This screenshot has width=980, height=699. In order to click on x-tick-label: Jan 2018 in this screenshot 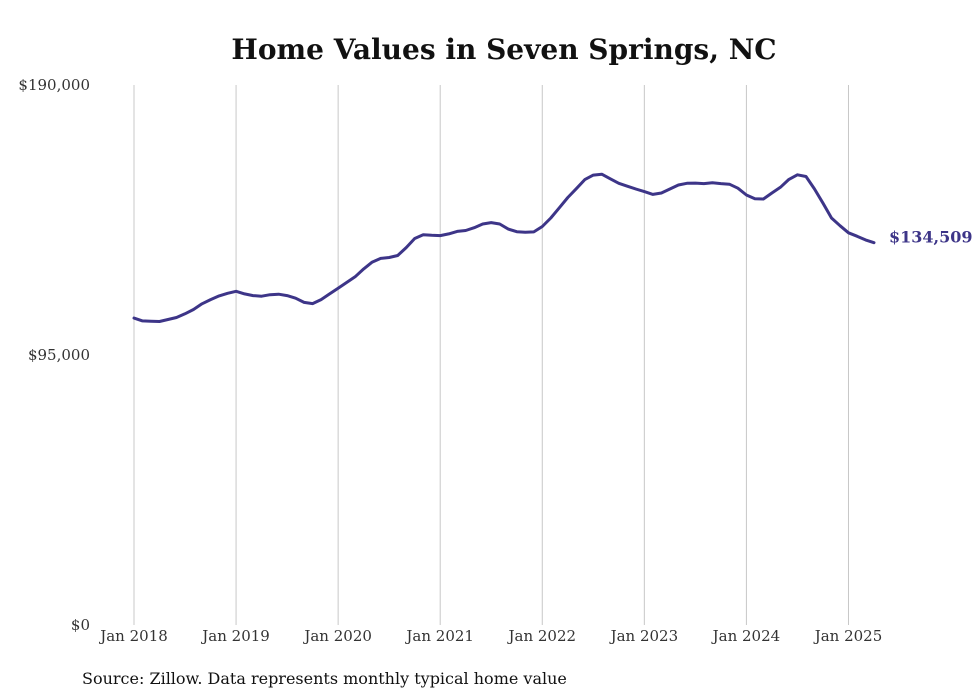, I will do `click(133, 636)`.